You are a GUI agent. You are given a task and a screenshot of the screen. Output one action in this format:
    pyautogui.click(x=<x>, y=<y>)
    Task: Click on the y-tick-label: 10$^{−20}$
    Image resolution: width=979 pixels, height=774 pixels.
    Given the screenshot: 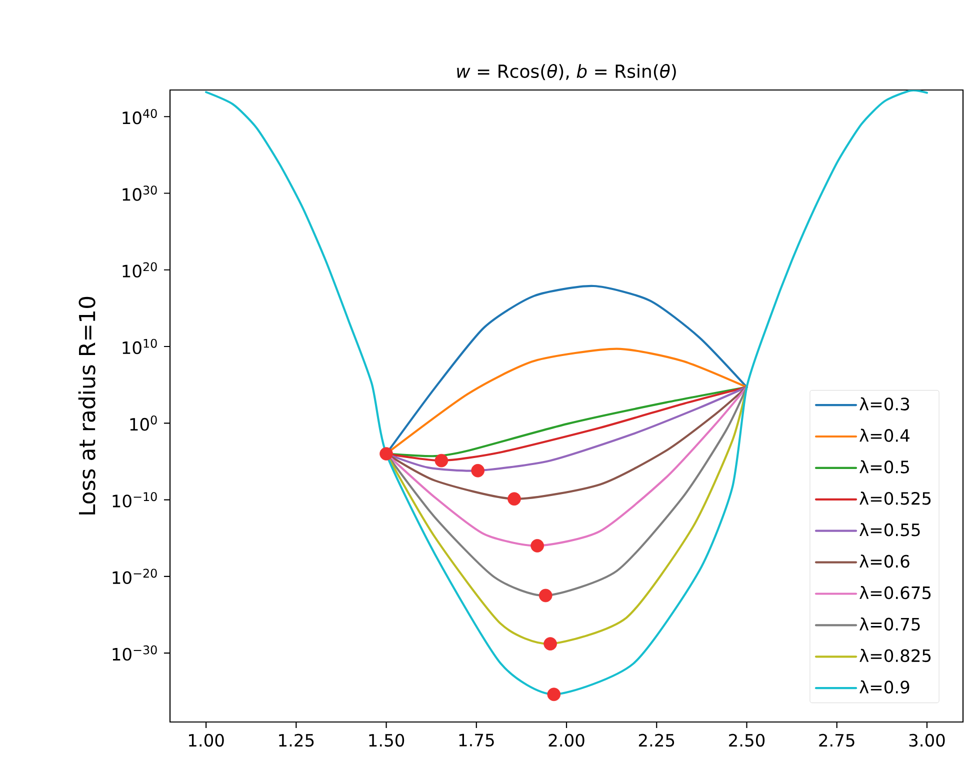 What is the action you would take?
    pyautogui.click(x=134, y=576)
    